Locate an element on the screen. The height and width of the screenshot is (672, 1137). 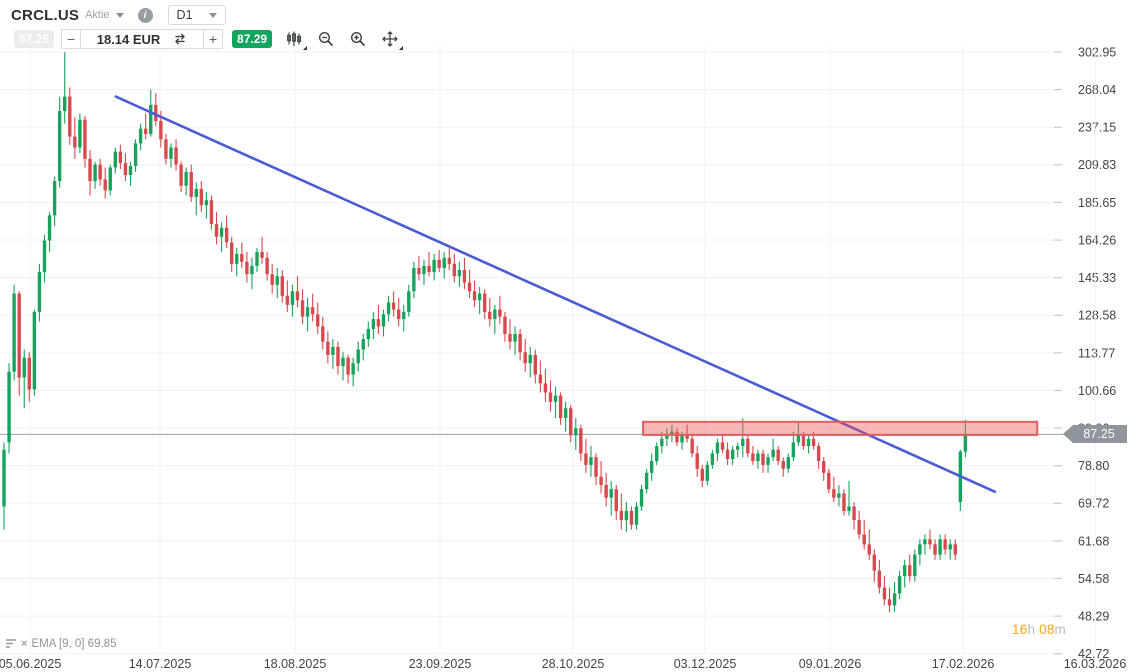
trade-toolbar: 87.25 − 18.14 EUR + 87.29 is located at coordinates (209, 39).